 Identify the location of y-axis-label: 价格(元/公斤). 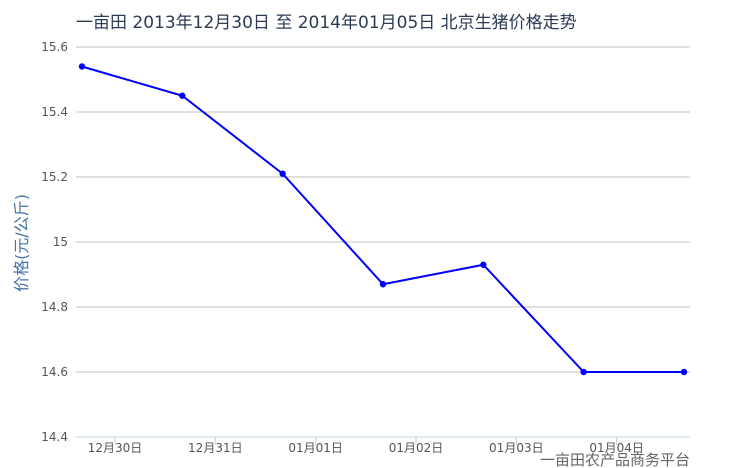
(21, 243).